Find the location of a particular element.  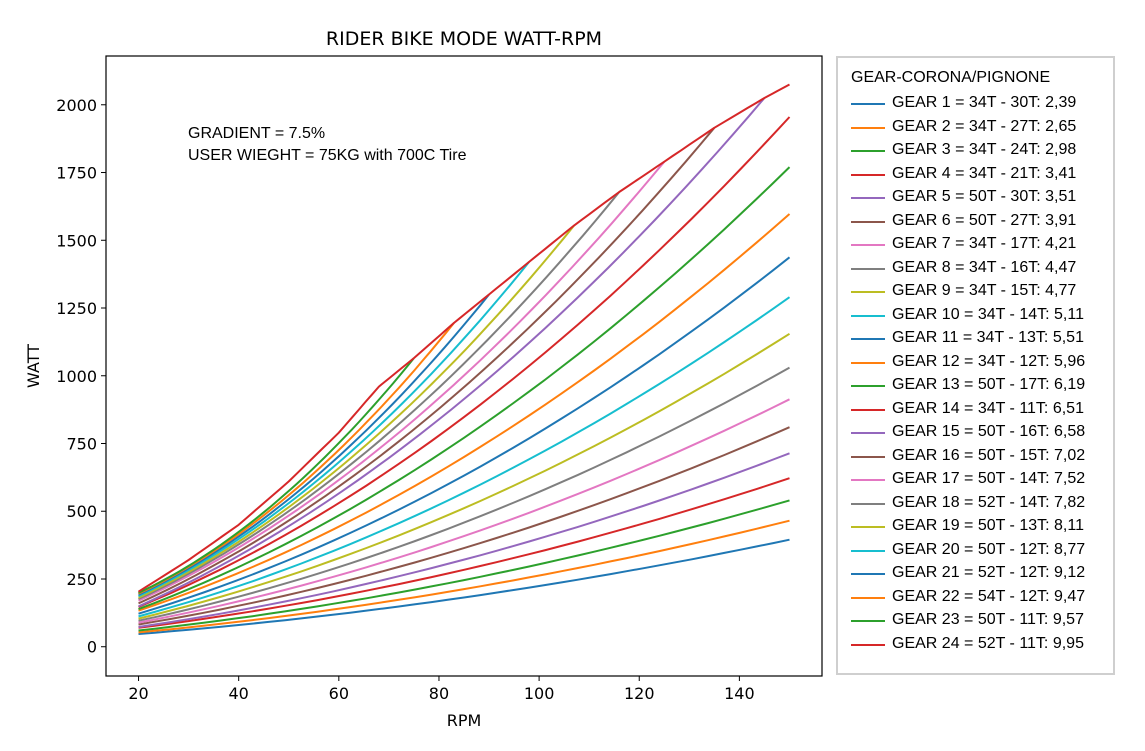

legend-label: GEAR 5 = 50T - 30T: 3,51 is located at coordinates (984, 196).